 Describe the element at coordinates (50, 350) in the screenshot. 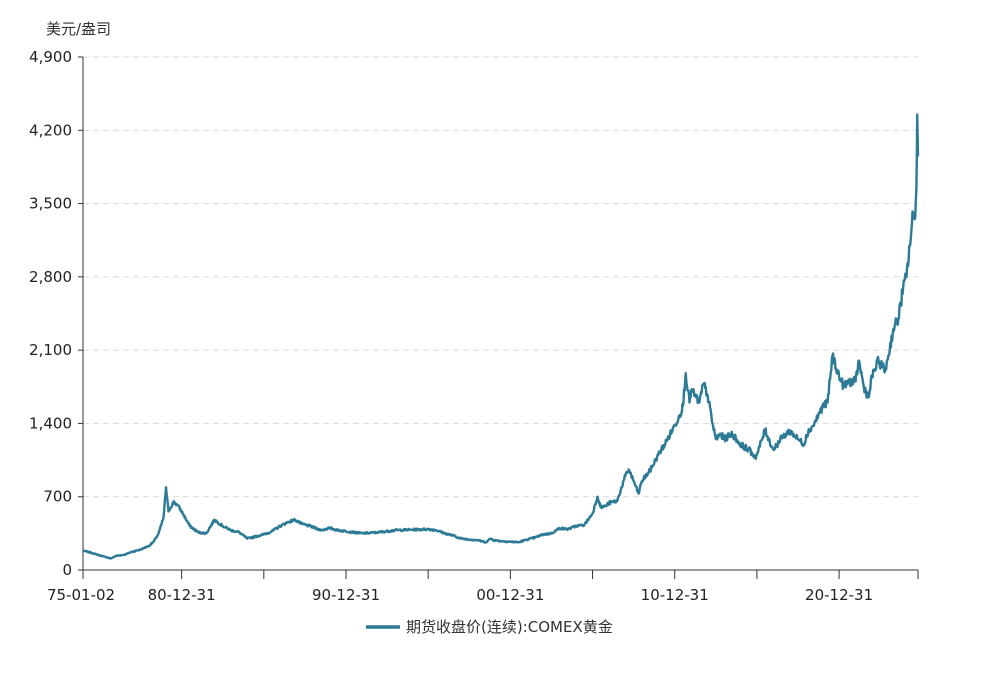

I see `y-tick-label: 2,100` at that location.